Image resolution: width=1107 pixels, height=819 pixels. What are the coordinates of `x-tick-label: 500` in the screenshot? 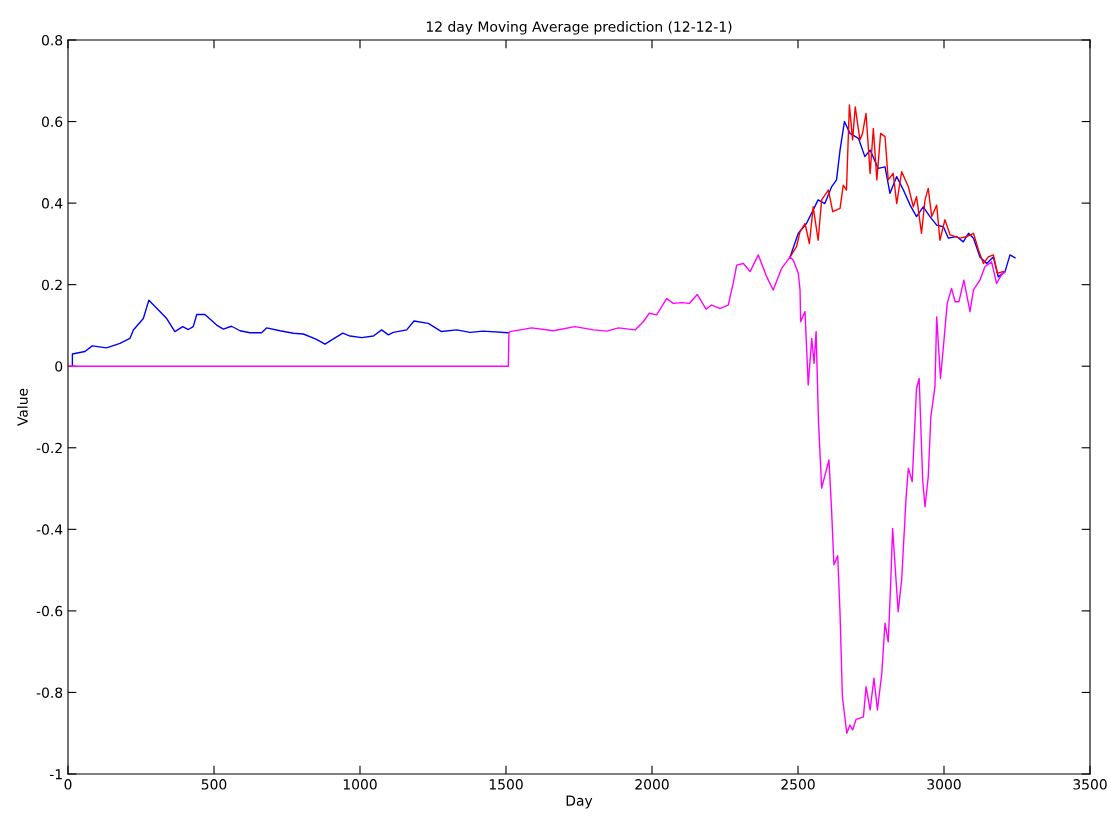 It's located at (214, 784).